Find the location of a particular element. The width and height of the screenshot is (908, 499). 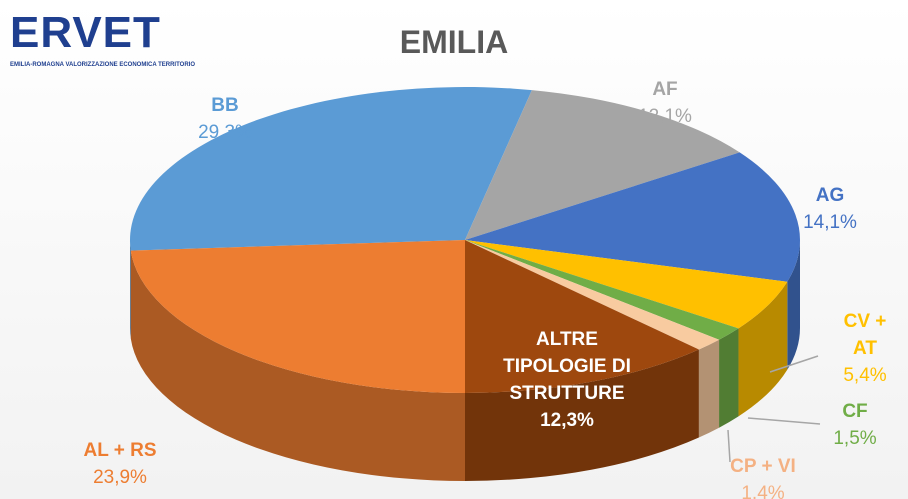

value-label: 5,4% is located at coordinates (865, 375).